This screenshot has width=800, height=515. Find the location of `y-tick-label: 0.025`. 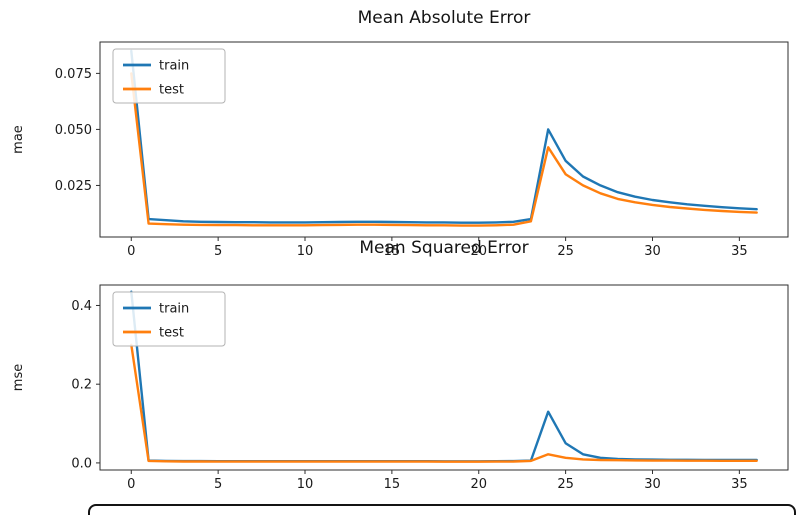

y-tick-label: 0.025 is located at coordinates (73, 186).